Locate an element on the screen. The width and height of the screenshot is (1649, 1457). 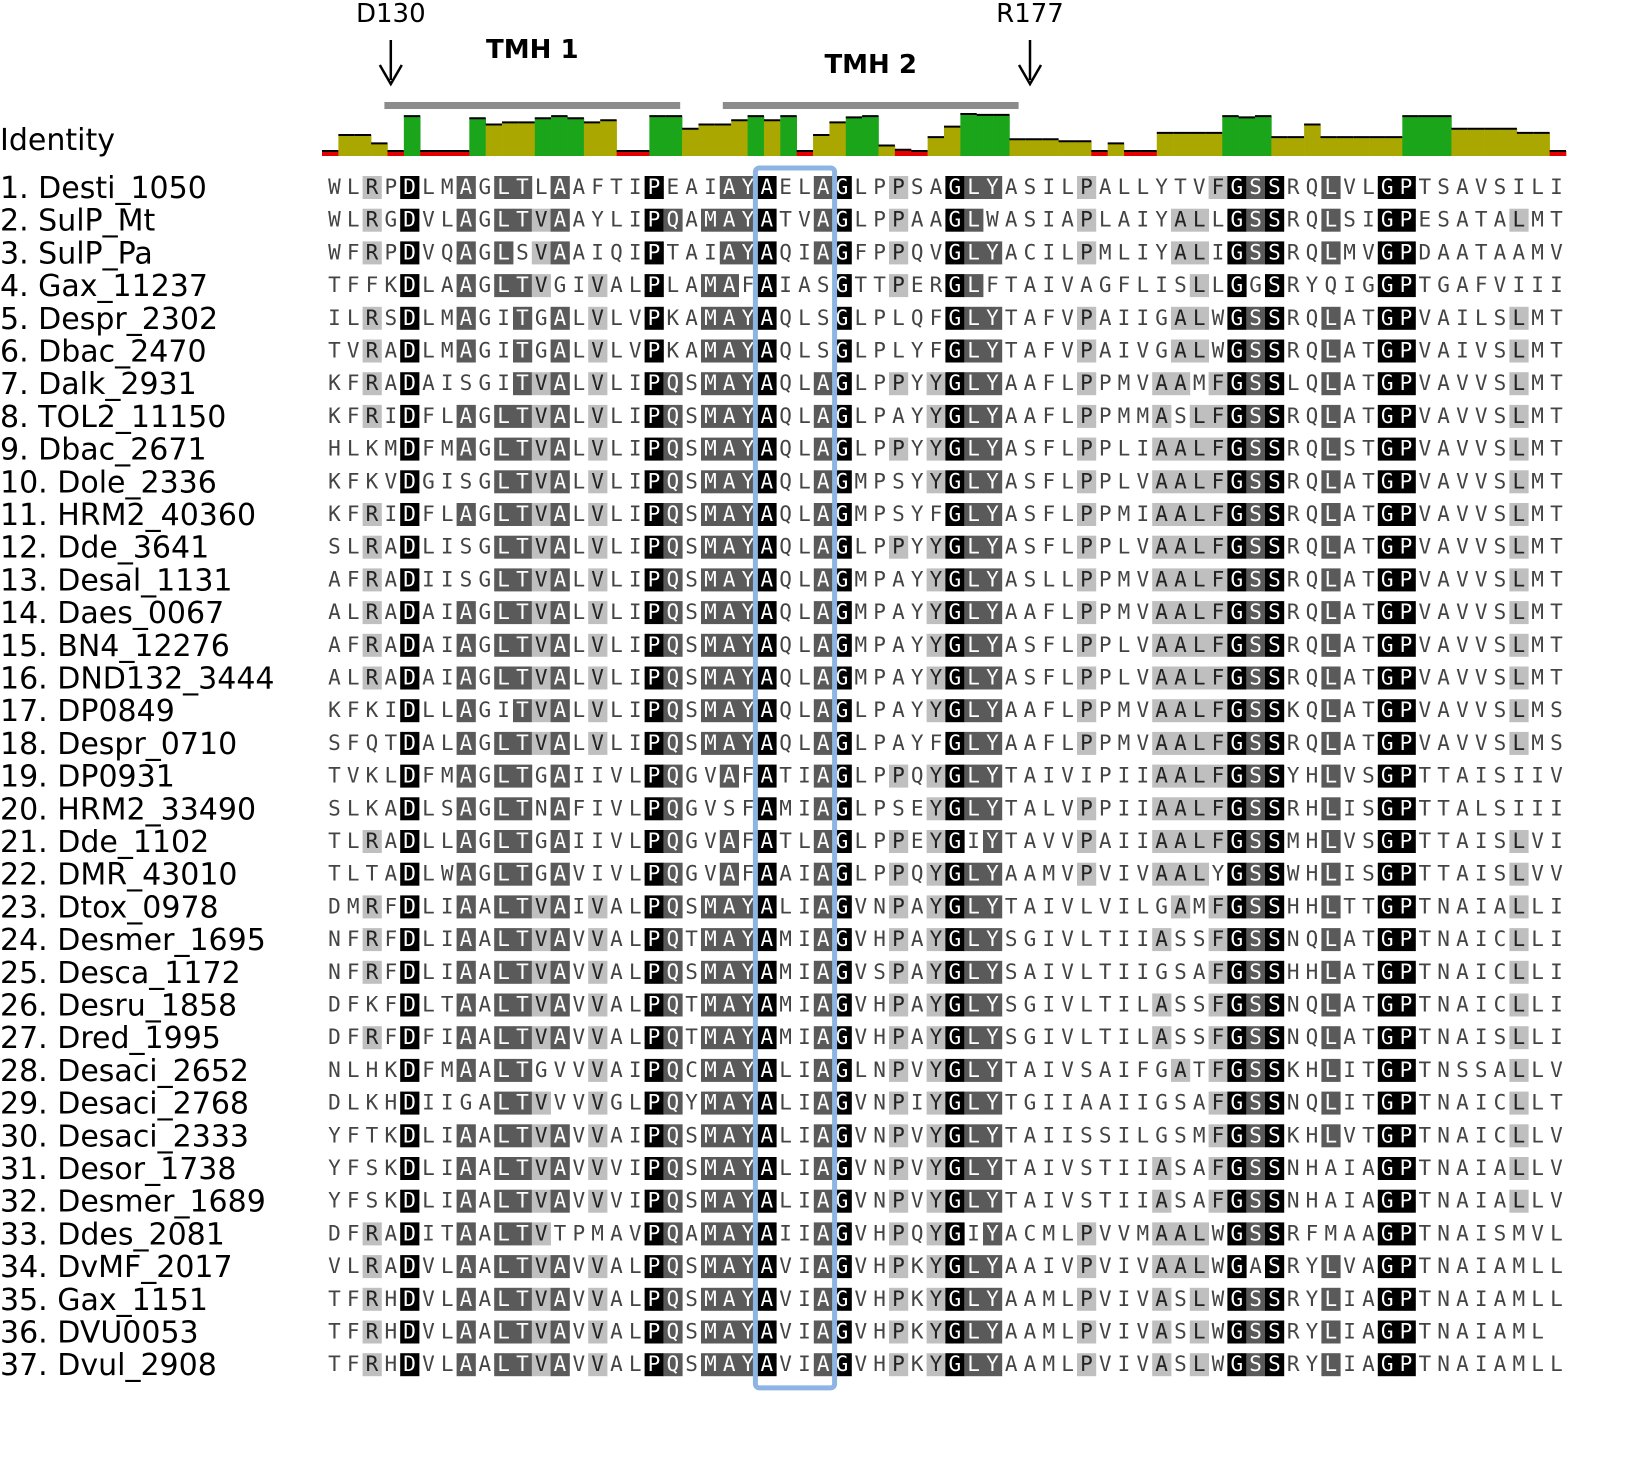
sequence-name: 31. Desor_1738 is located at coordinates (118, 1169).